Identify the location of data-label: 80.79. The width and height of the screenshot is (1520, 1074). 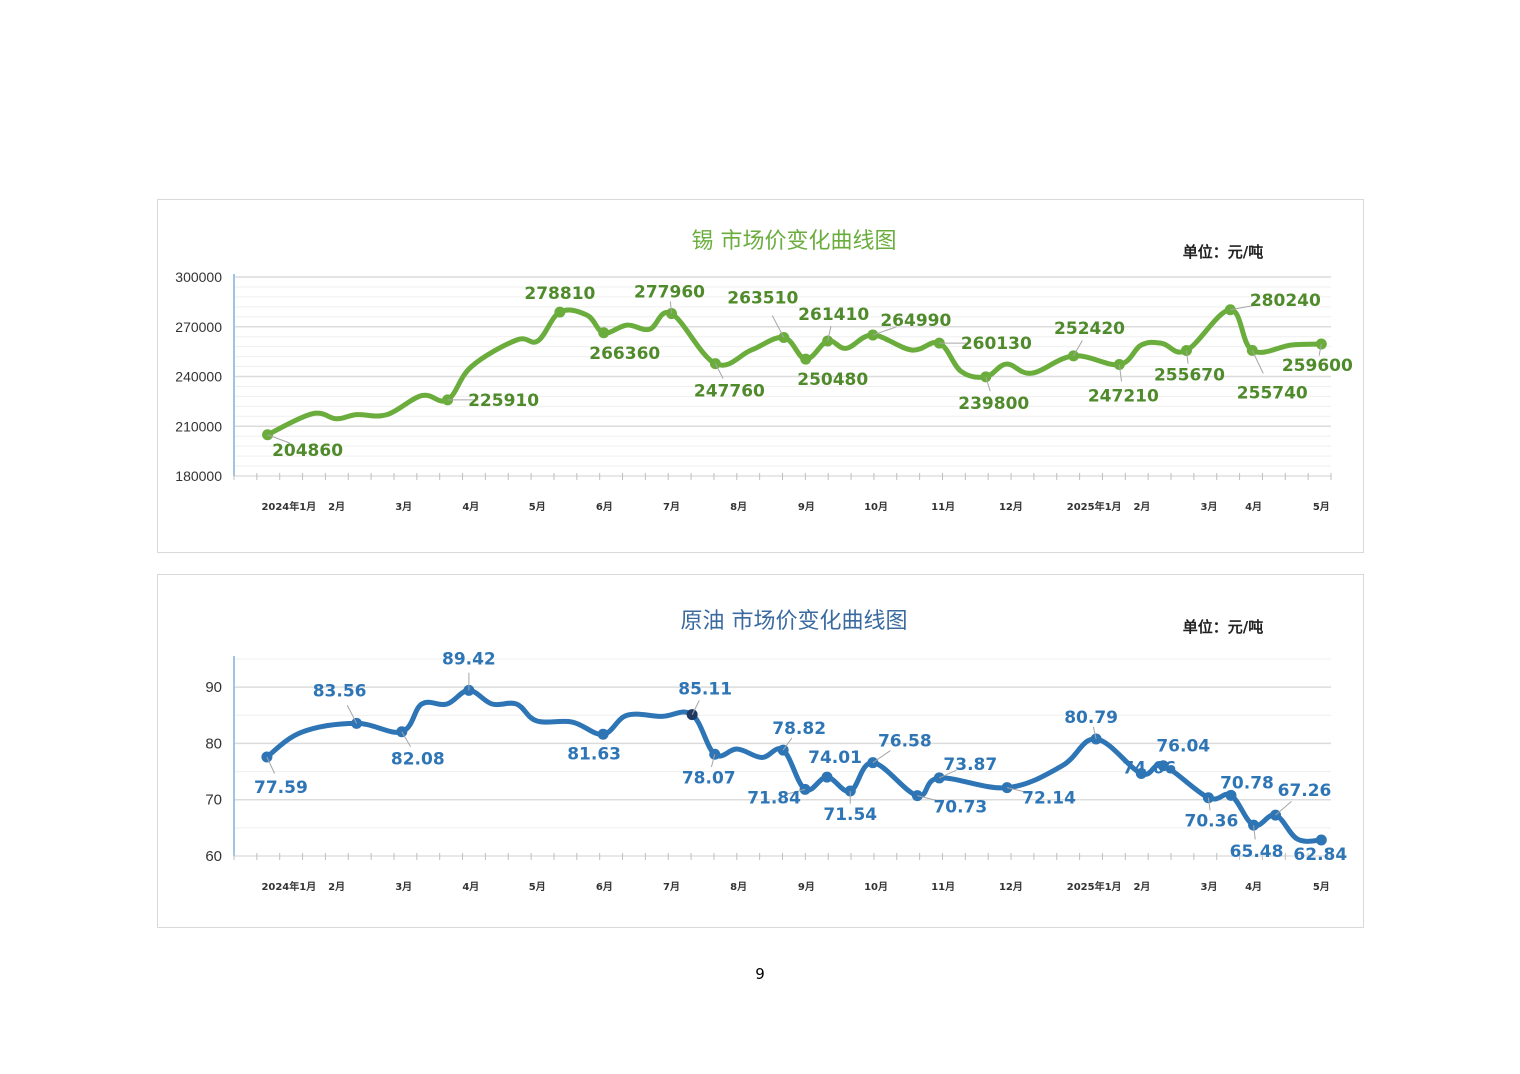
(1091, 718).